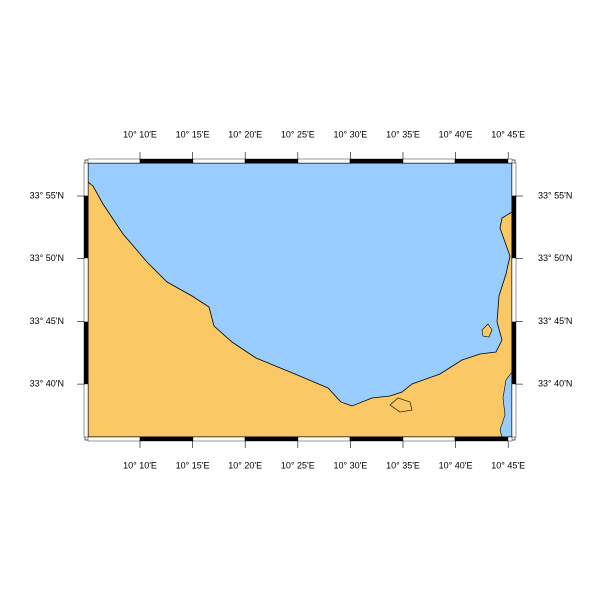 This screenshot has width=600, height=605. Describe the element at coordinates (508, 134) in the screenshot. I see `x-label-top: 10° 45'E` at that location.